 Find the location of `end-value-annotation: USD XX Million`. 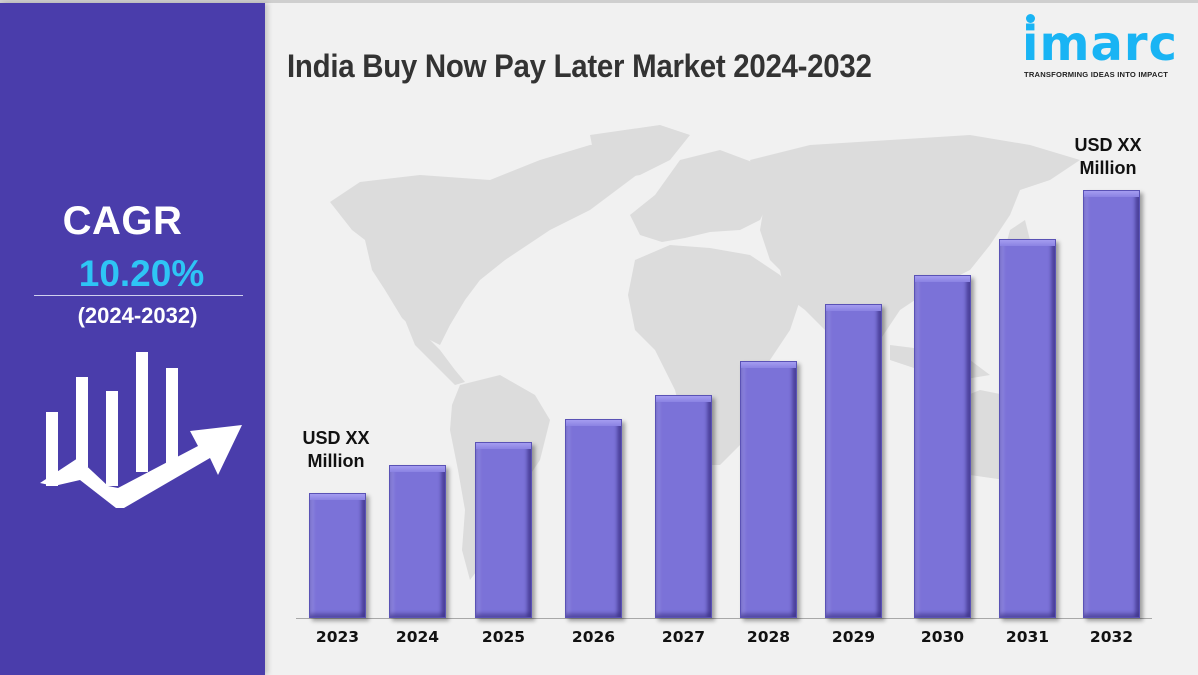

end-value-annotation: USD XX Million is located at coordinates (1108, 157).